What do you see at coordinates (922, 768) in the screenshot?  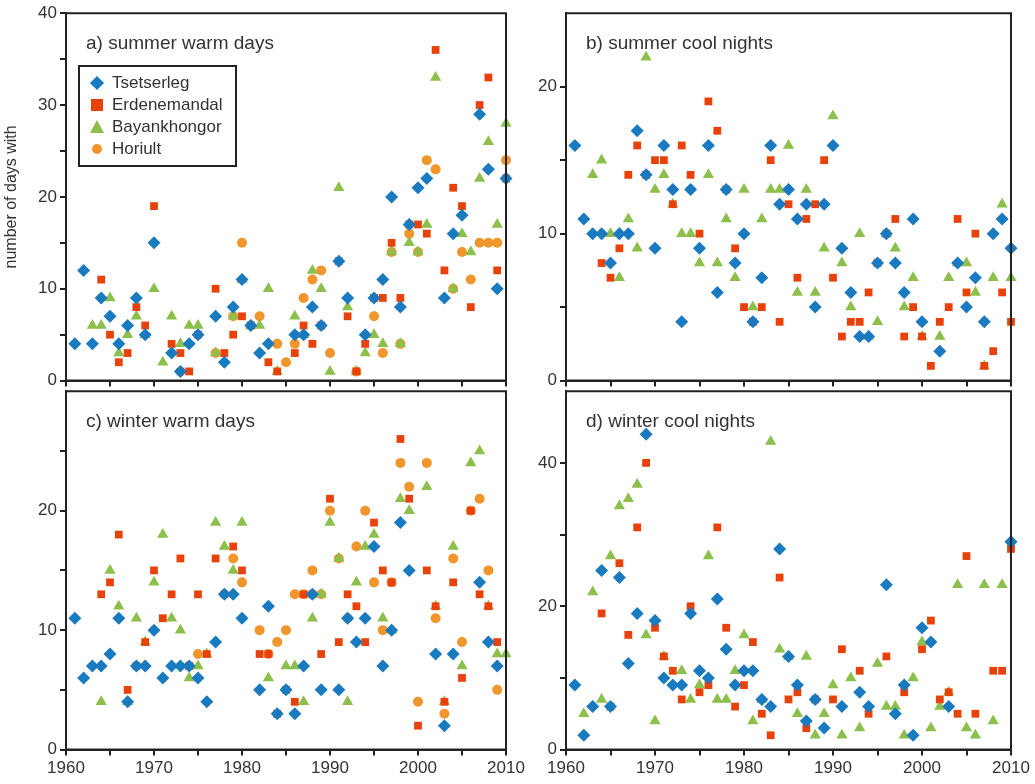 I see `x-tick-label: 2000` at bounding box center [922, 768].